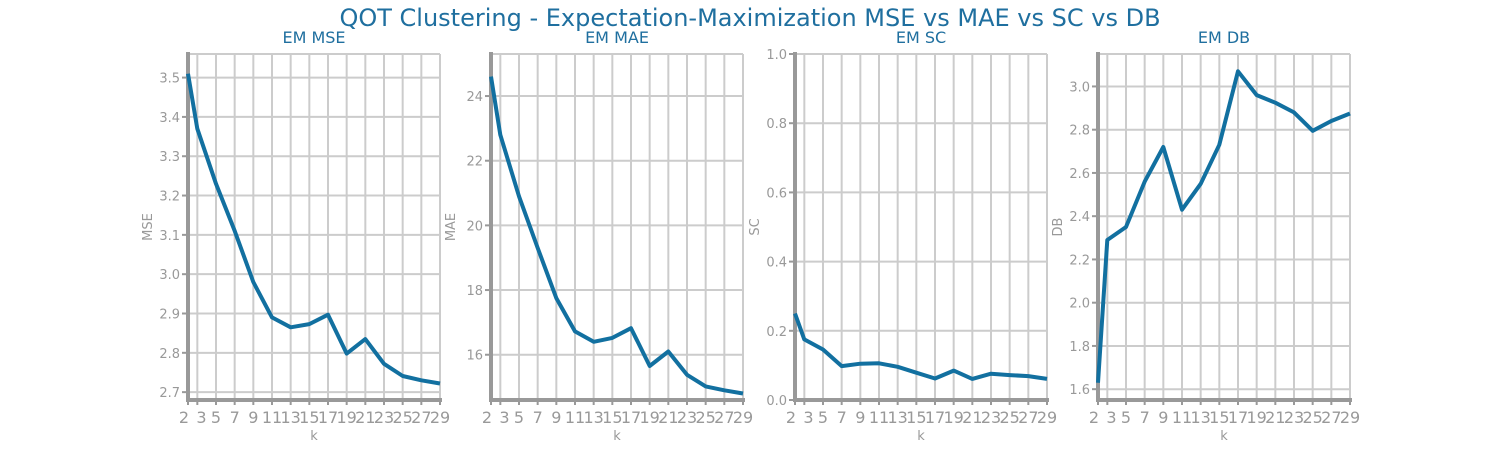  Describe the element at coordinates (148, 227) in the screenshot. I see `y-axis-label: MSE` at that location.